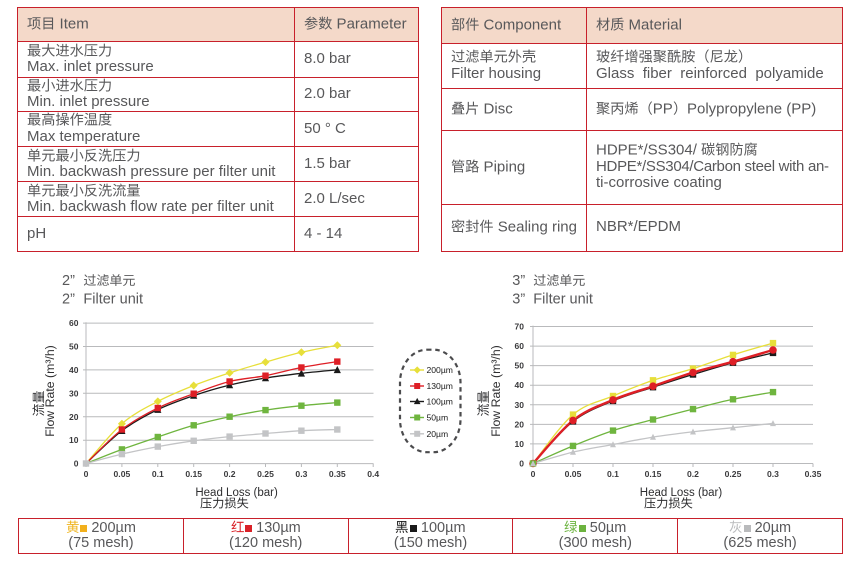  What do you see at coordinates (520, 327) in the screenshot?
I see `svg-text: 70` at bounding box center [520, 327].